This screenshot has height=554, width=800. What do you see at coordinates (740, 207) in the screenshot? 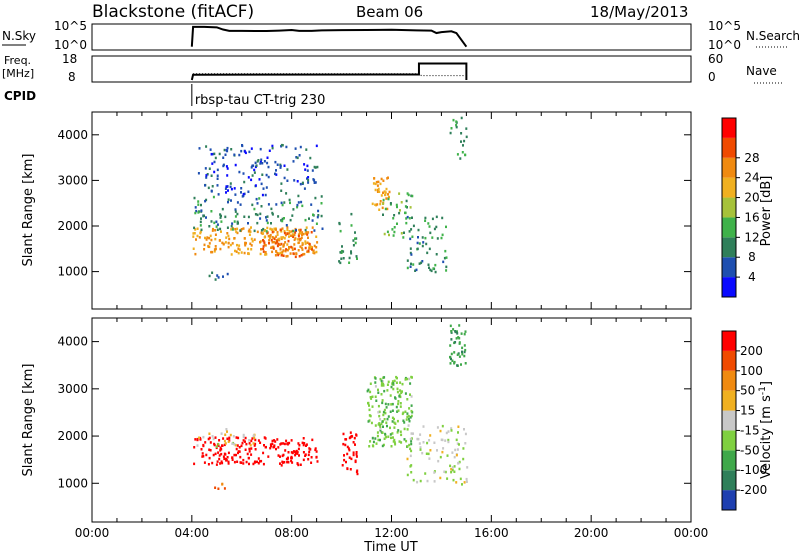
I see `power-colorbar: 4 8 12 16 20 24 28` at bounding box center [740, 207].